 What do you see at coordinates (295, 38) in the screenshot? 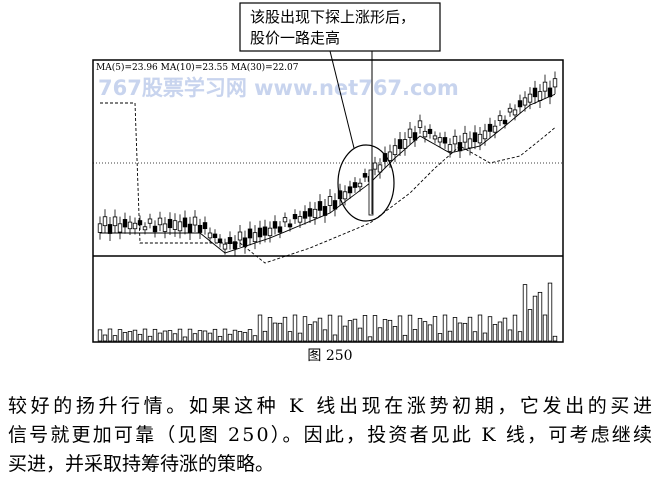
I see `callout-text: 股价一路走高` at bounding box center [295, 38].